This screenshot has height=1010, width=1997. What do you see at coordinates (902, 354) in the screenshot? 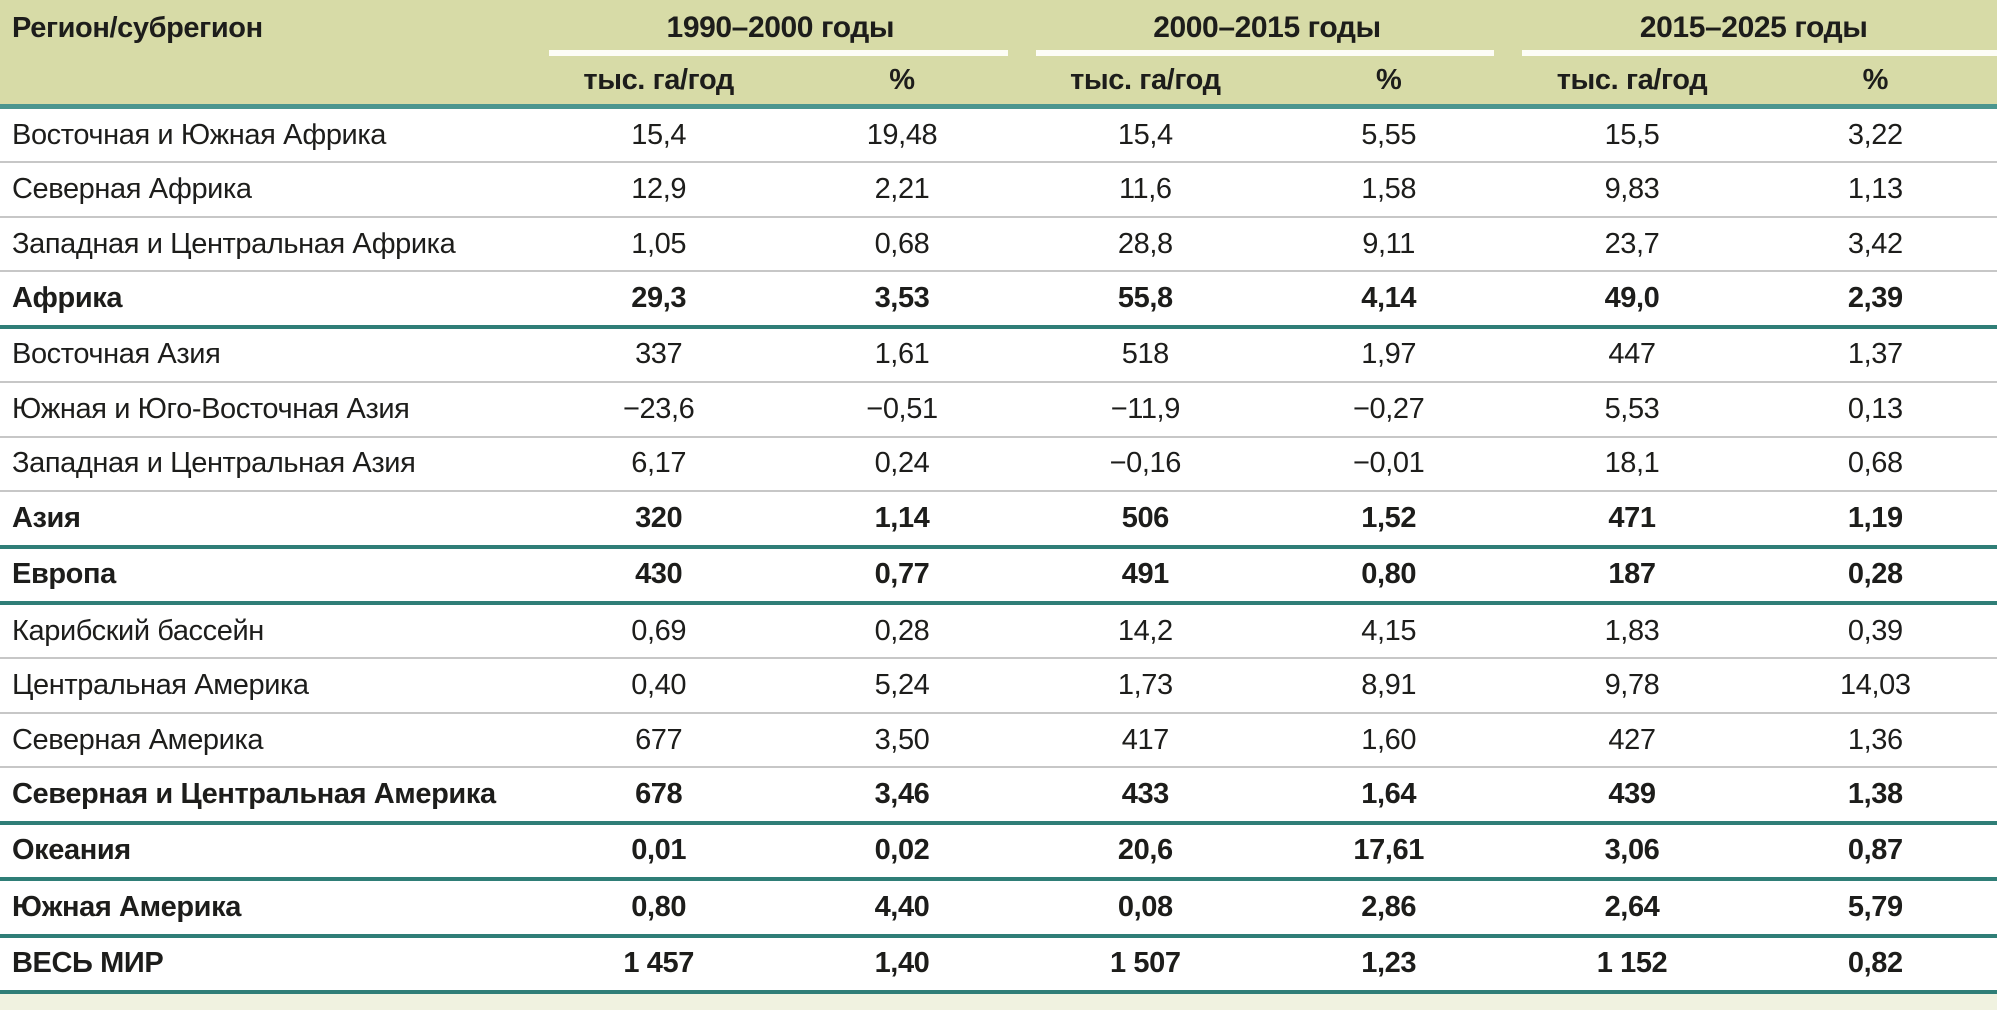
I see `value-cell: 1,61` at bounding box center [902, 354].